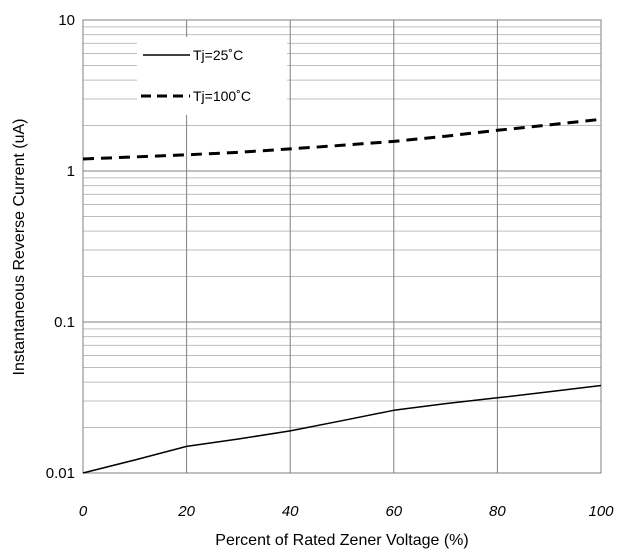  I want to click on y-tick-label: 0.01, so click(60, 473).